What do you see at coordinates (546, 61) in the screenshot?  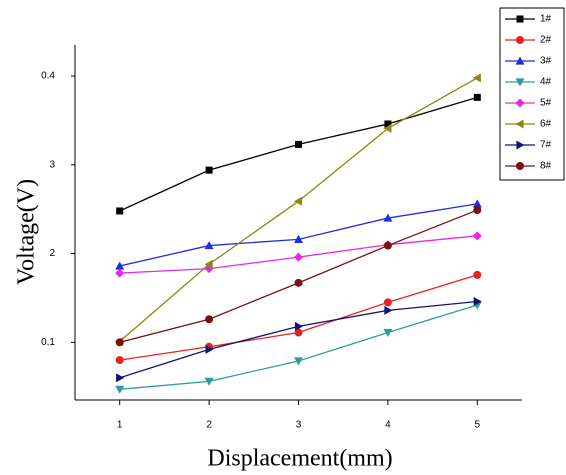 I see `legend-label: 3#` at bounding box center [546, 61].